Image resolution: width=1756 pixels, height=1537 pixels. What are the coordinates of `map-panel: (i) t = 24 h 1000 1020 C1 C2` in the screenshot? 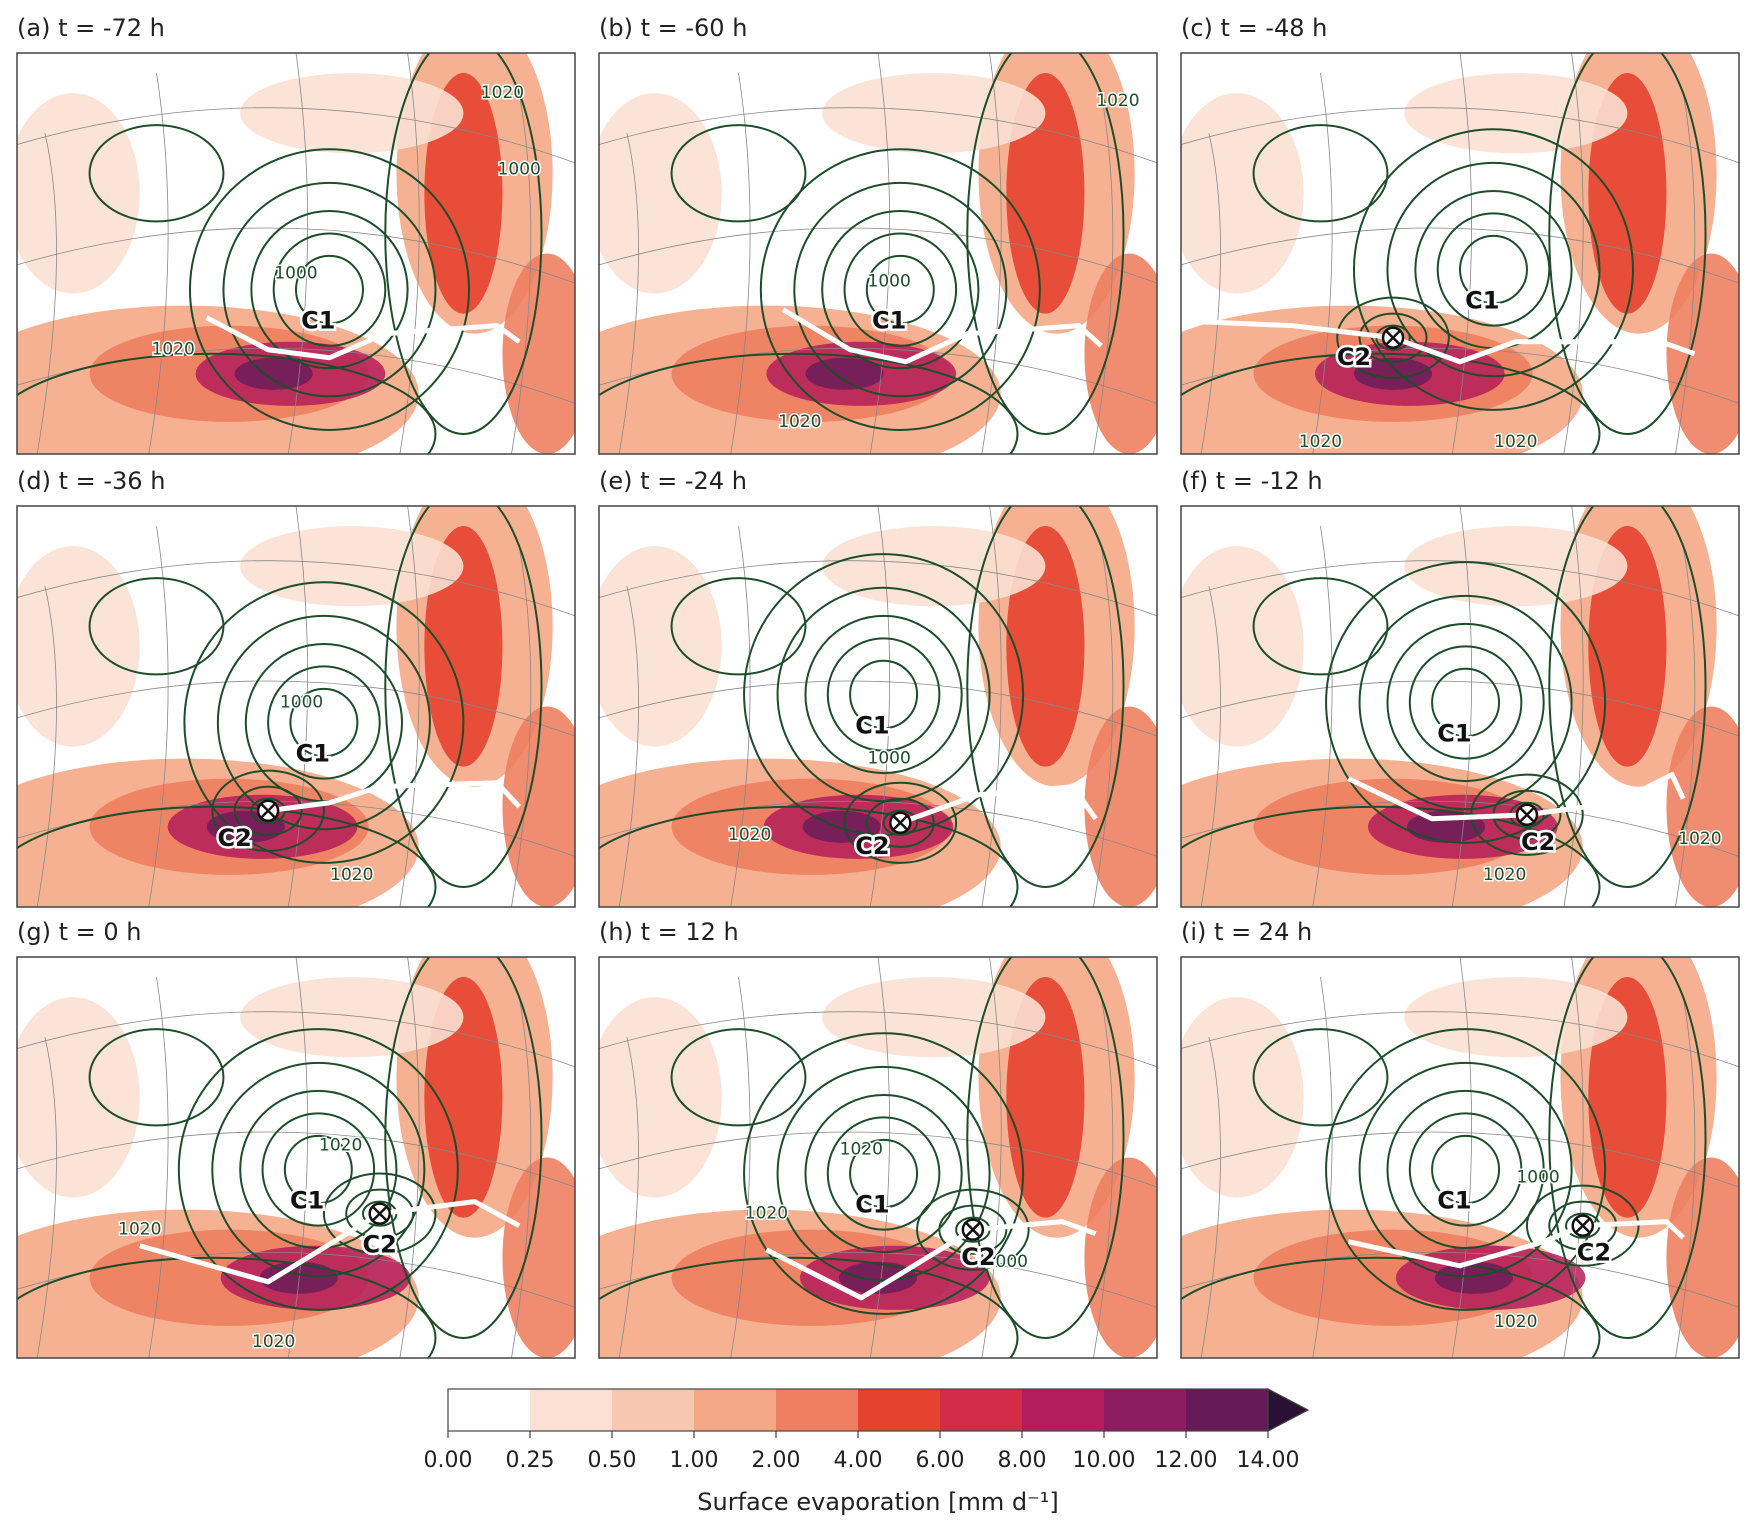 It's located at (1460, 1138).